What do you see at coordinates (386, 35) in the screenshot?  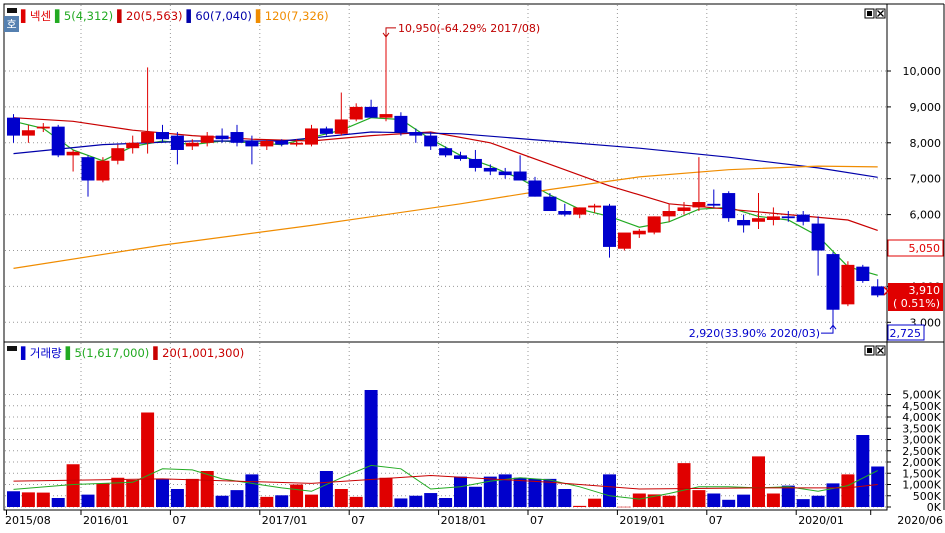 I see `high-marker-arrow` at bounding box center [386, 35].